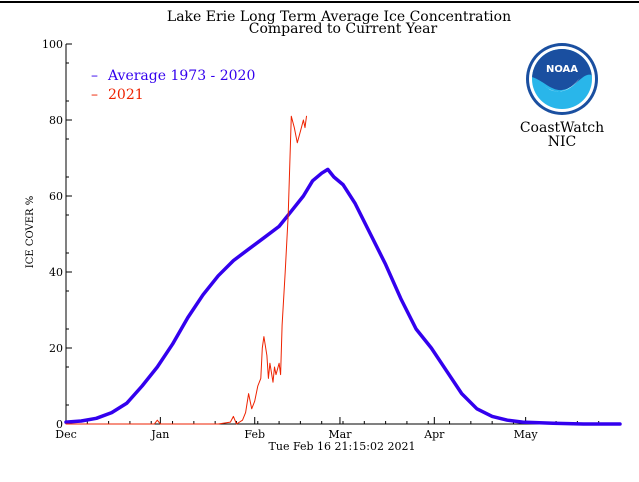 This screenshot has height=482, width=639. I want to click on logo-caption-line2: NIC, so click(562, 142).